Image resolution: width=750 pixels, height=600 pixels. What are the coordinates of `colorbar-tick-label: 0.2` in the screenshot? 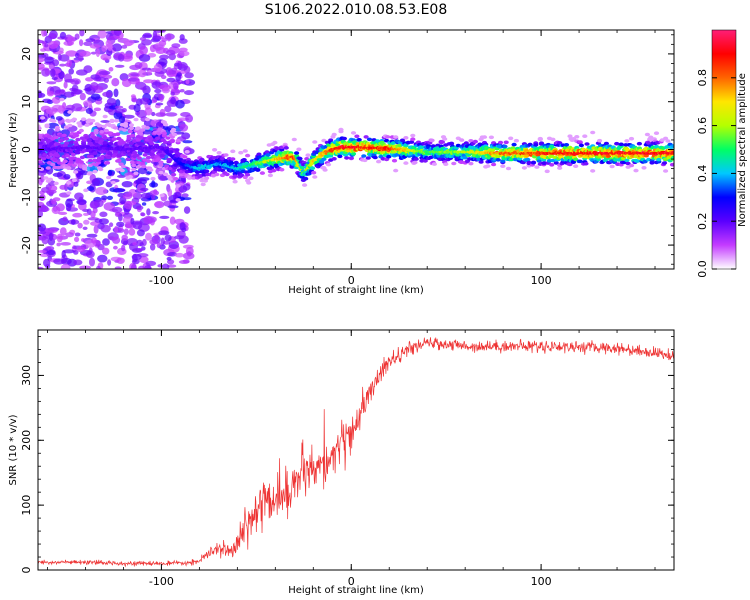 It's located at (702, 221).